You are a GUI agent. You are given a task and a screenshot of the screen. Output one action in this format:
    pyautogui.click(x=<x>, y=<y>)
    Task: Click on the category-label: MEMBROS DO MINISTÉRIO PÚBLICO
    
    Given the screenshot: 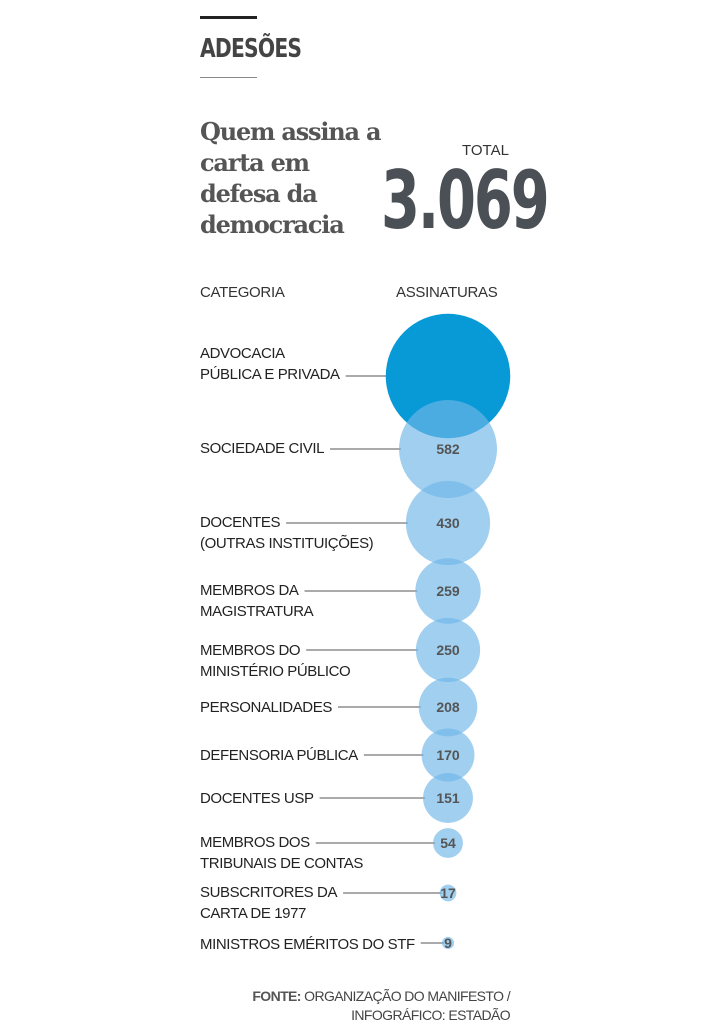 What is the action you would take?
    pyautogui.click(x=275, y=661)
    